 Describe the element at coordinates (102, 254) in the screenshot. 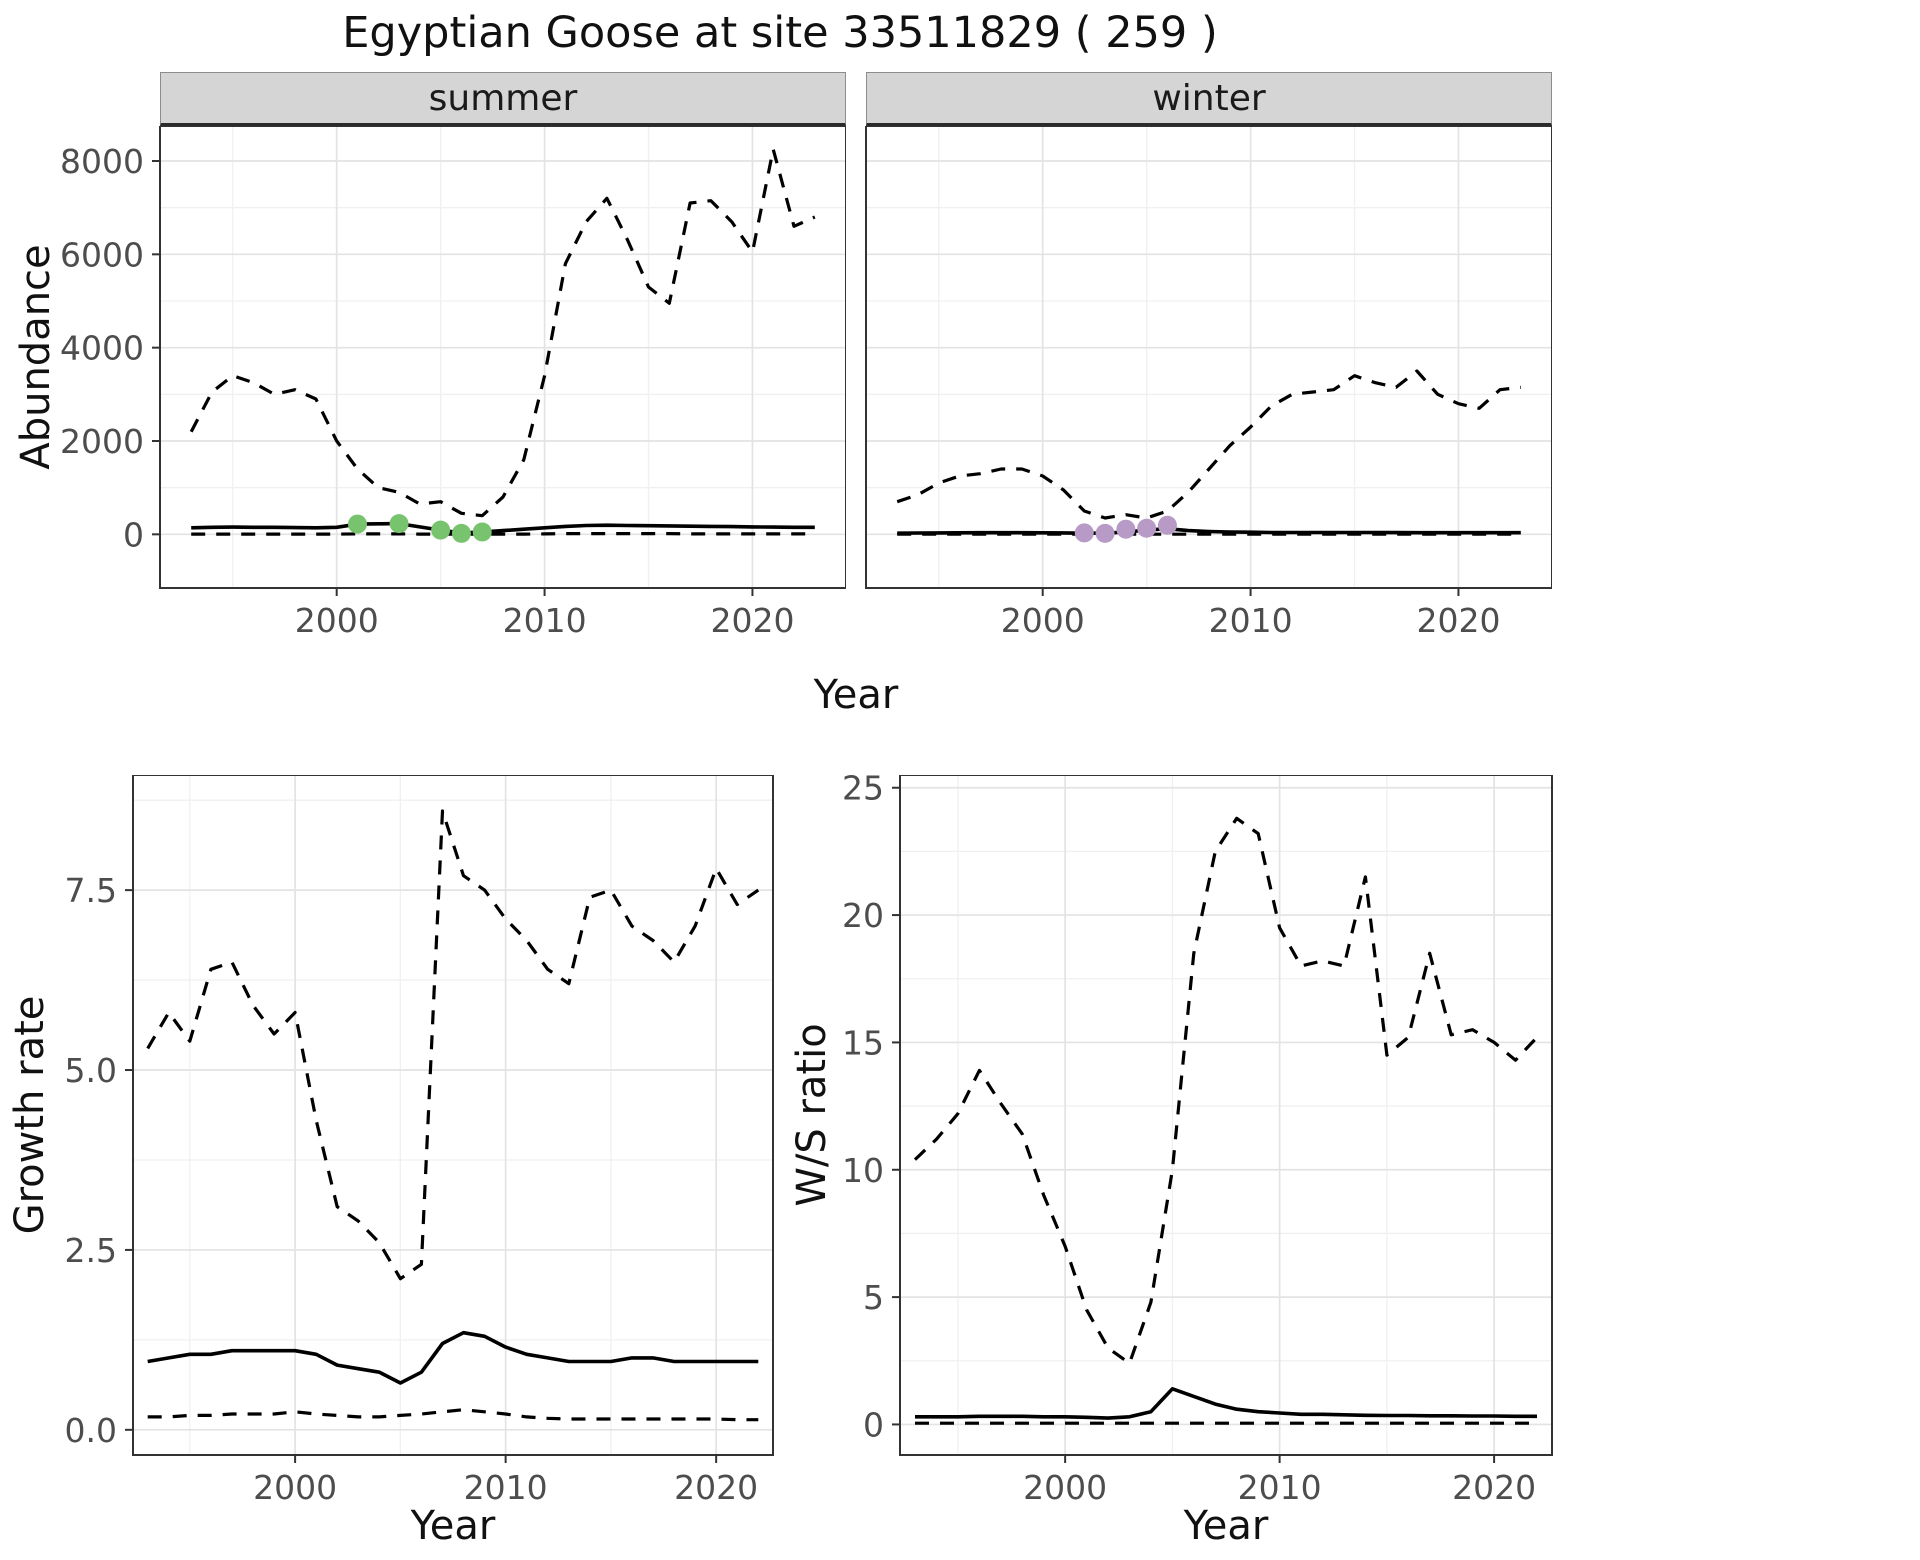

I see `svg-text: 6000` at that location.